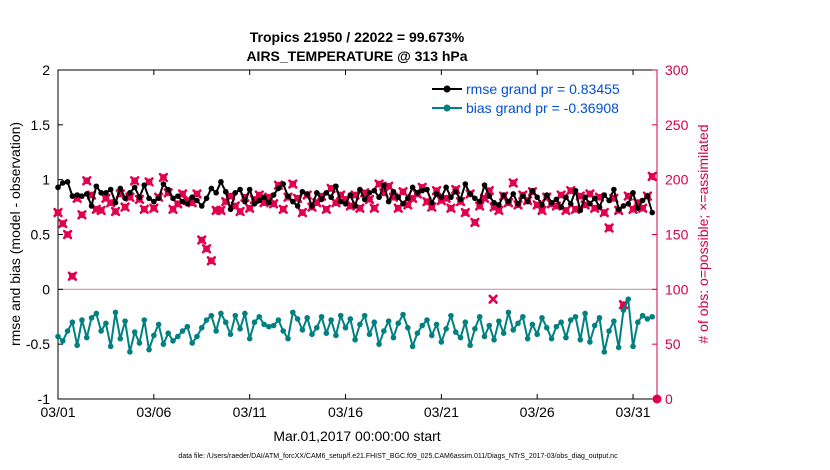 The image size is (830, 470). I want to click on x-tick-label: 03/16, so click(345, 412).